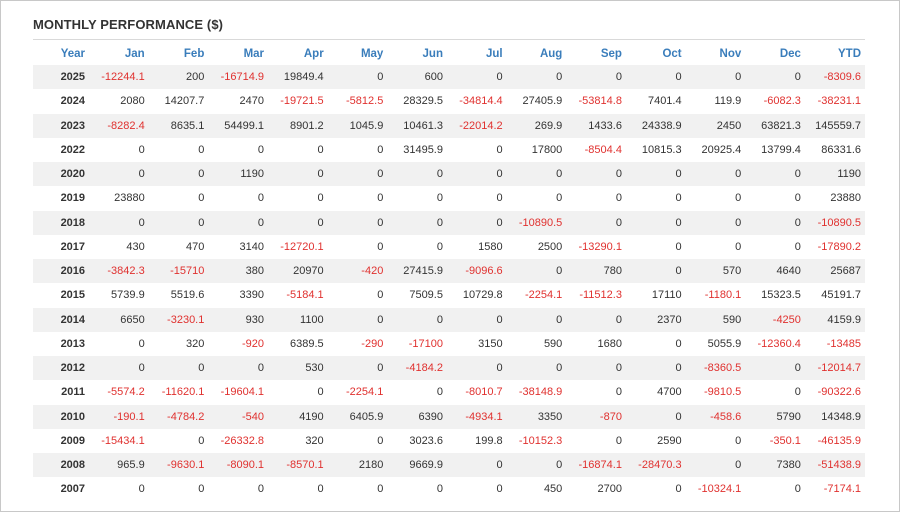  What do you see at coordinates (73, 271) in the screenshot?
I see `year-cell: 2016` at bounding box center [73, 271].